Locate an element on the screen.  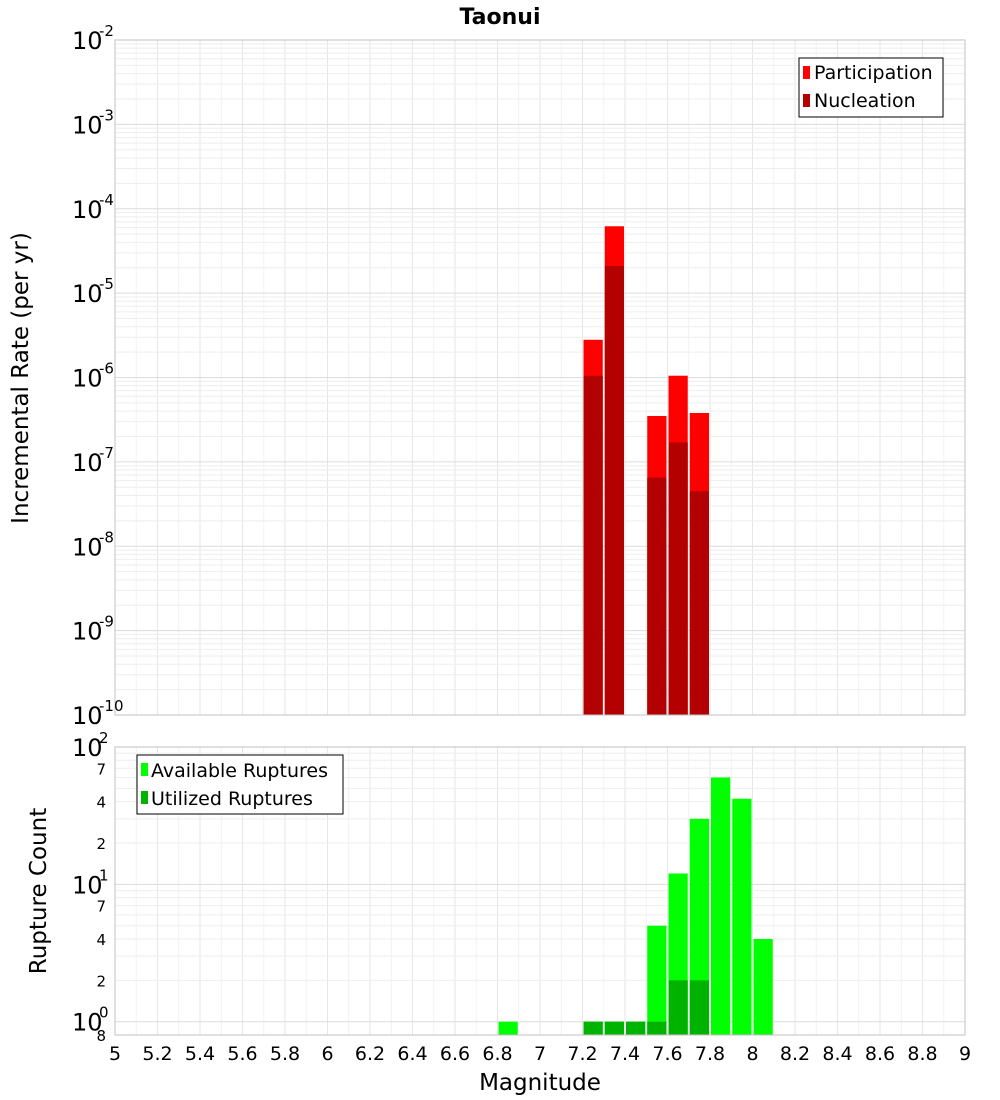
participation-legend-swatch is located at coordinates (806, 72).